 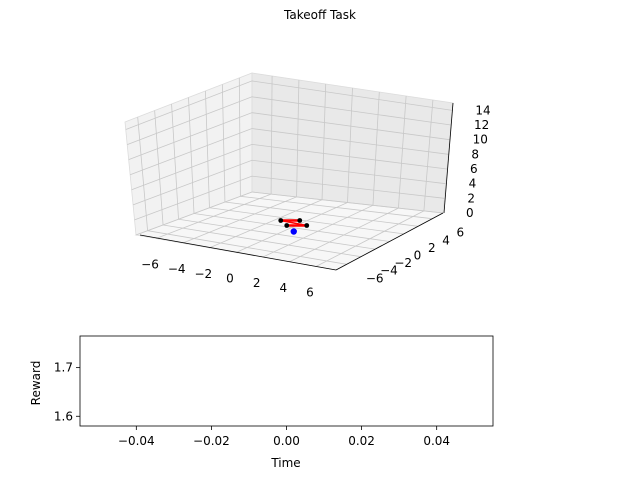 What do you see at coordinates (177, 269) in the screenshot?
I see `x-tick-label: −4` at bounding box center [177, 269].